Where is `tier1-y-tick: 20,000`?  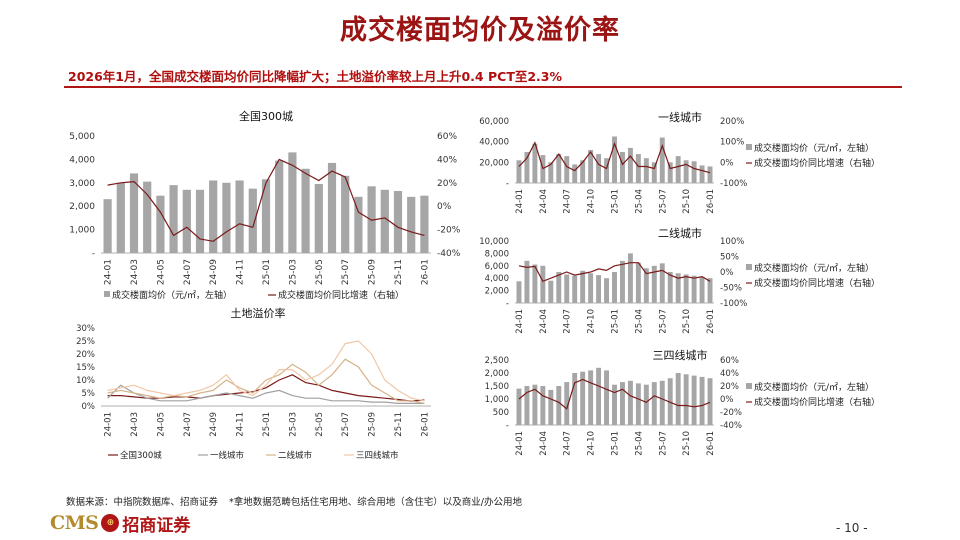
tier1-y-tick: 20,000 is located at coordinates (494, 163).